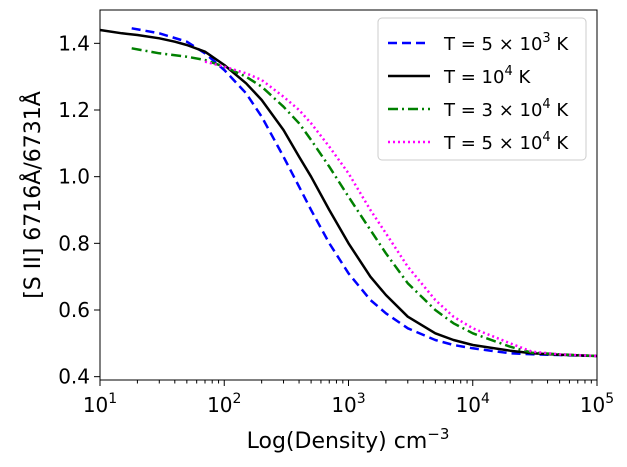  I want to click on y-tick-label: 1.0, so click(74, 177).